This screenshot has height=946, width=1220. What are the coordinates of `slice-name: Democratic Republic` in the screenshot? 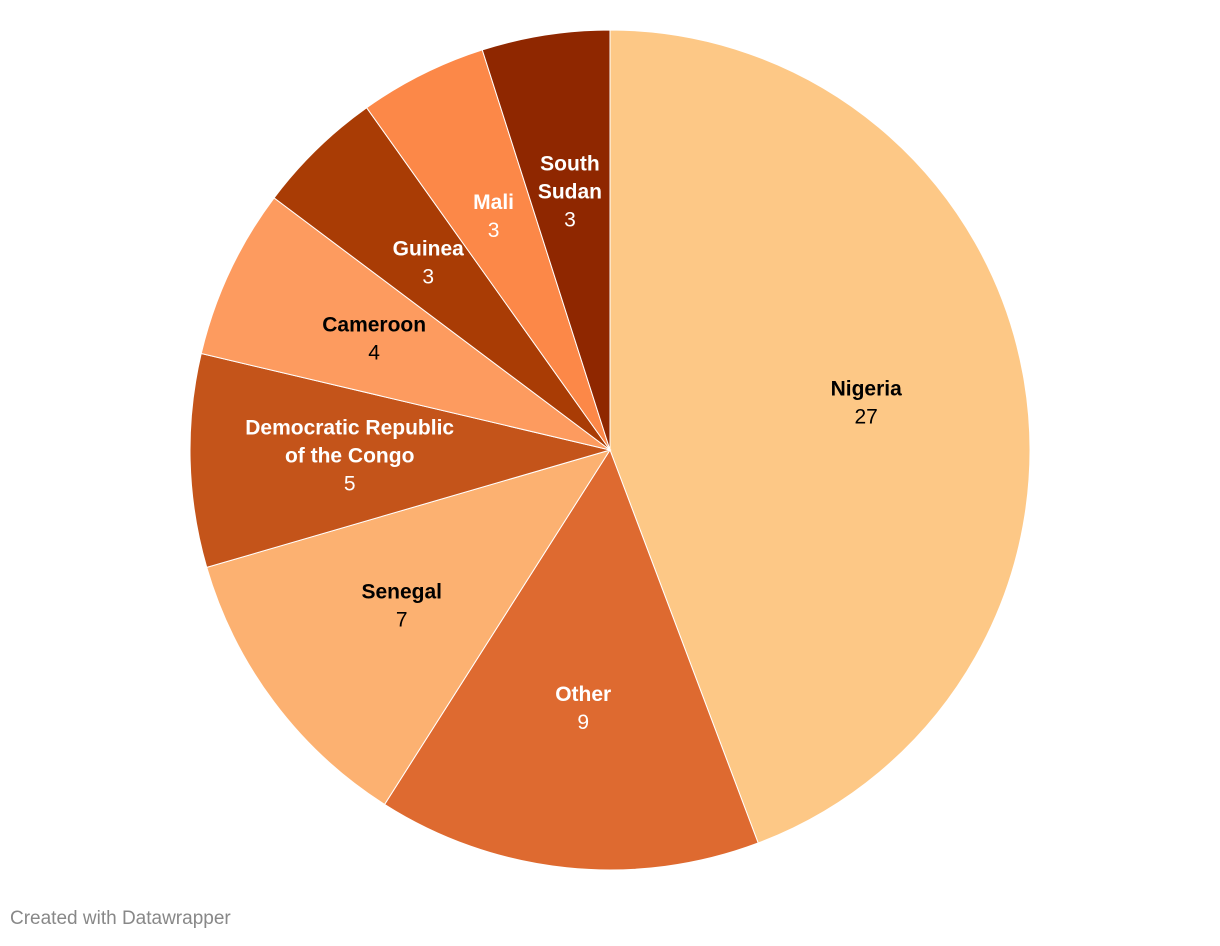 It's located at (349, 427).